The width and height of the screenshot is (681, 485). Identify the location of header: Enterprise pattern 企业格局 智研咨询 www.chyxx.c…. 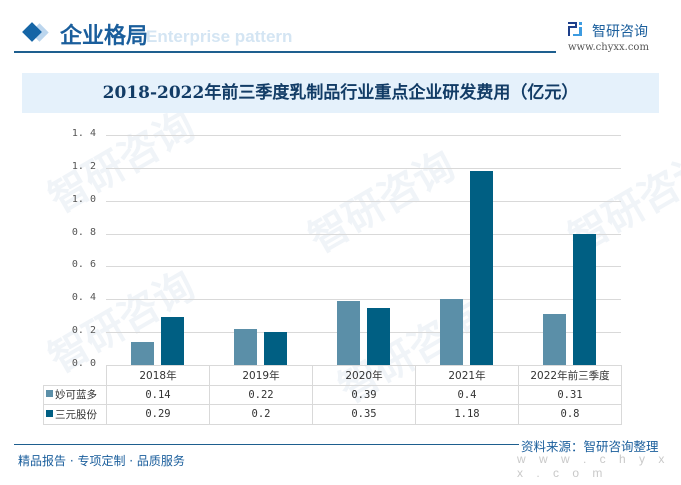
(340, 30).